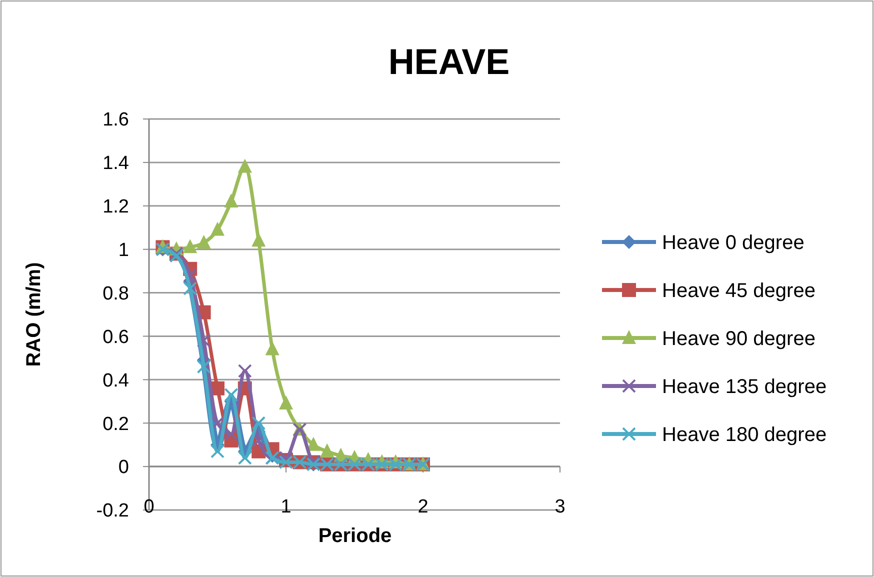 This screenshot has width=874, height=577. Describe the element at coordinates (744, 387) in the screenshot. I see `legend-label: Heave 135 degree` at that location.